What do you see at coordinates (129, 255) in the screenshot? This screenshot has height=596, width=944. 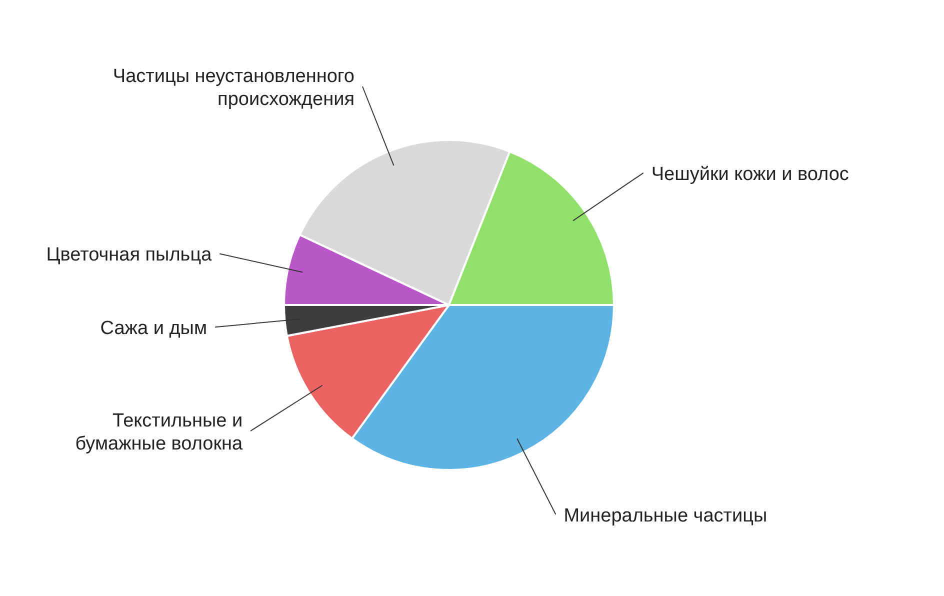 I see `slice-label: Цветочная пыльца` at bounding box center [129, 255].